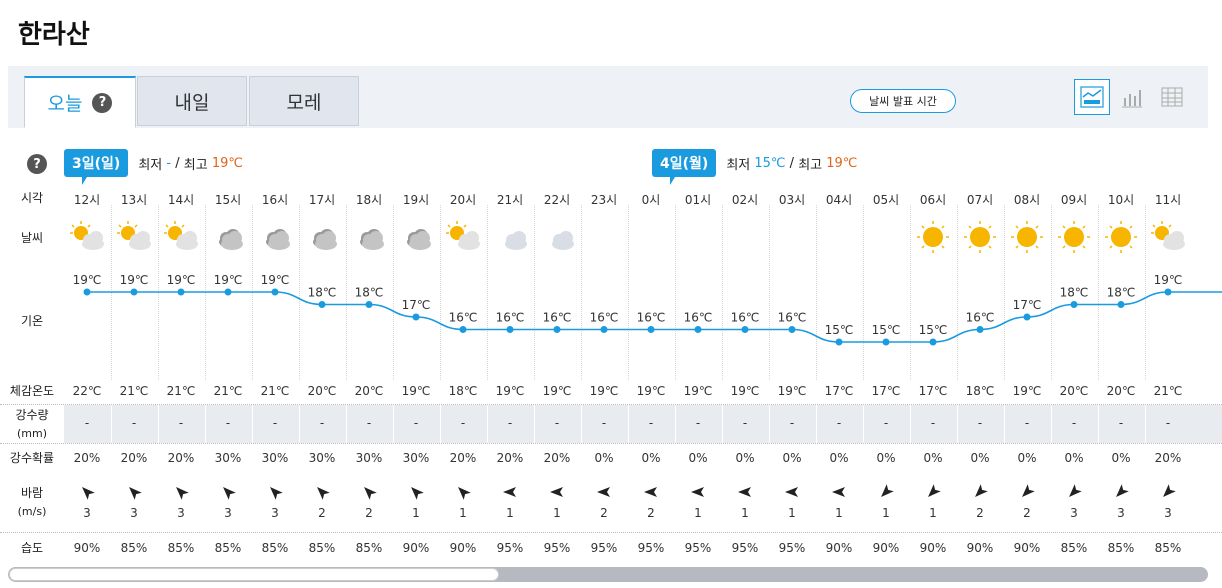 This screenshot has width=1222, height=588. What do you see at coordinates (1172, 97) in the screenshot?
I see `table-view-icon` at bounding box center [1172, 97].